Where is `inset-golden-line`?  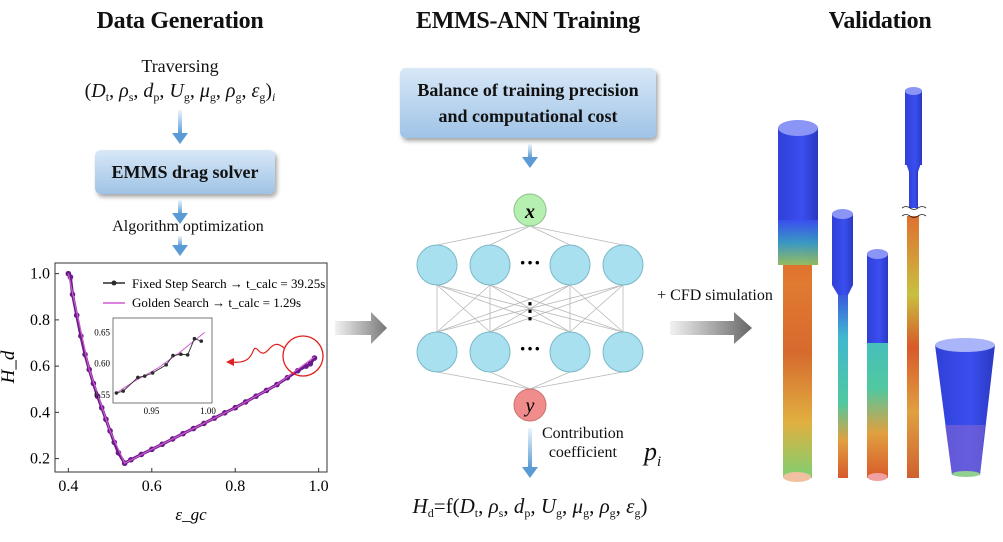
inset-golden-line is located at coordinates (160, 362).